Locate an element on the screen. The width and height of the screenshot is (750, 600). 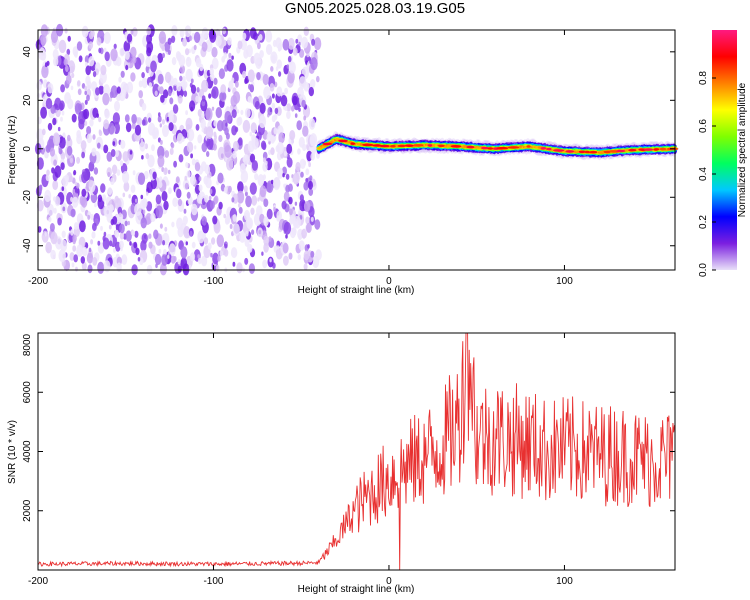
spectrogram-y-axis-label: Frequency (Hz) is located at coordinates (12, 150).